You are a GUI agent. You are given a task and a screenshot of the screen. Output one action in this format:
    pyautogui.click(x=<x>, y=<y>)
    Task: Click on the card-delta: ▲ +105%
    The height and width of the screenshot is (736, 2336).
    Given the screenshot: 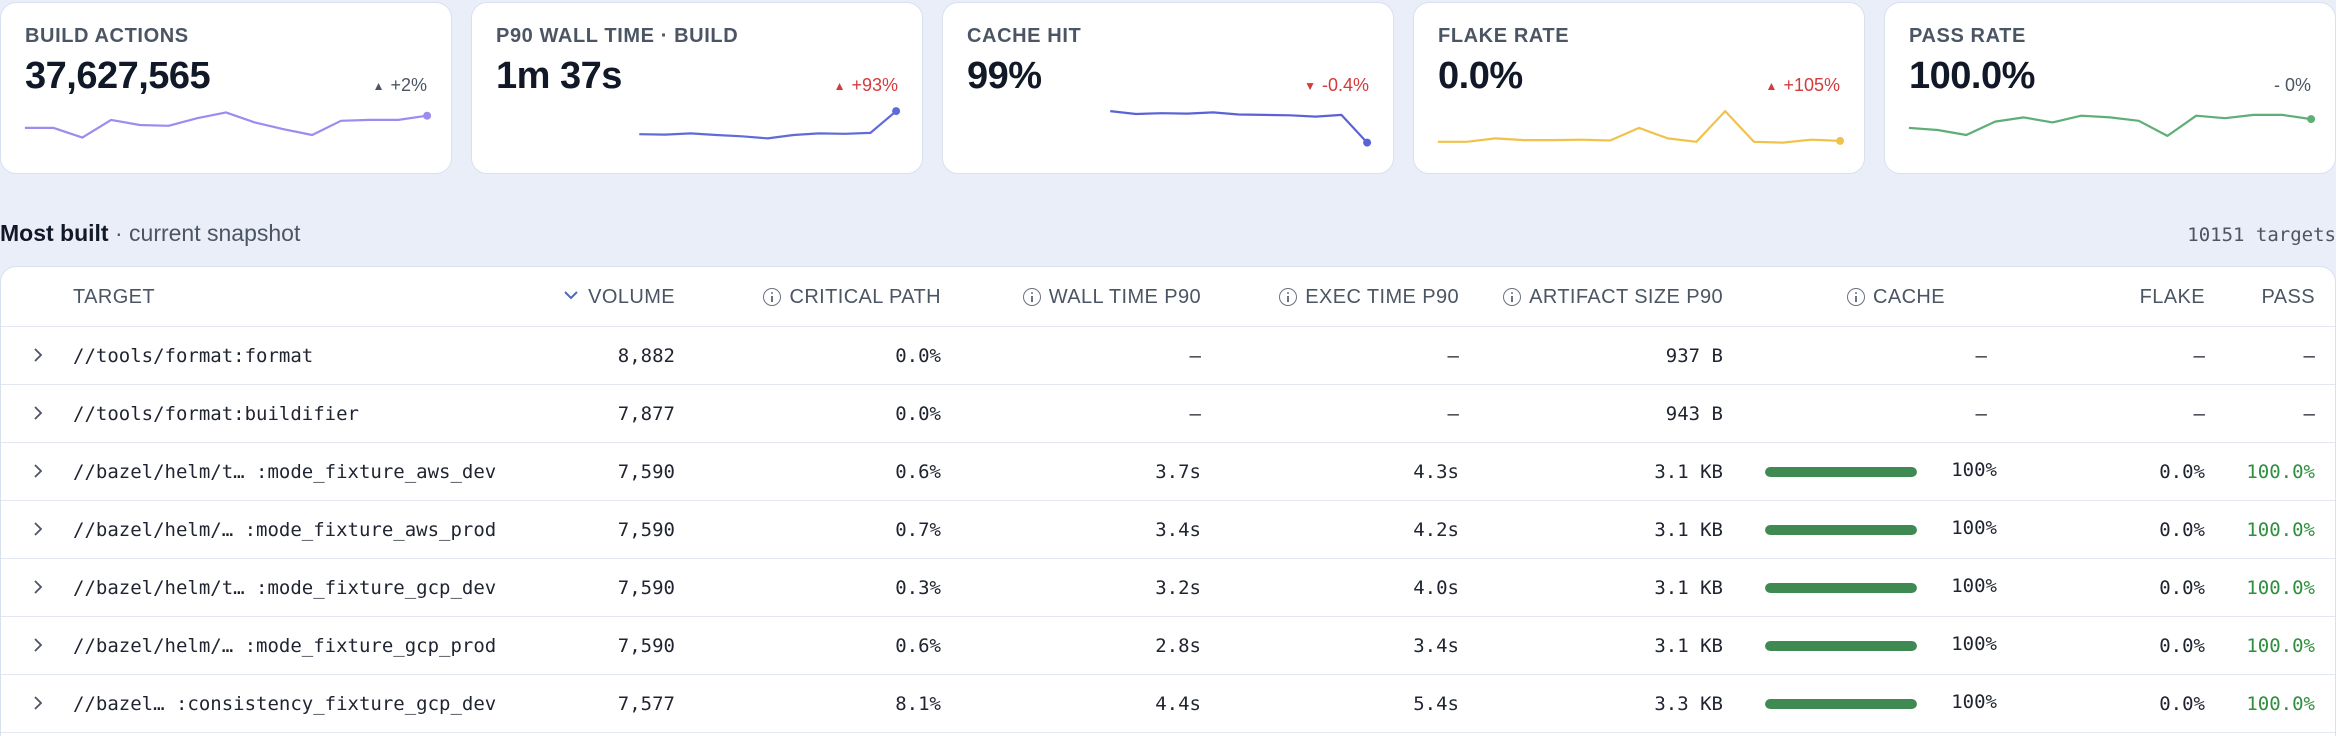 What is the action you would take?
    pyautogui.click(x=1803, y=85)
    